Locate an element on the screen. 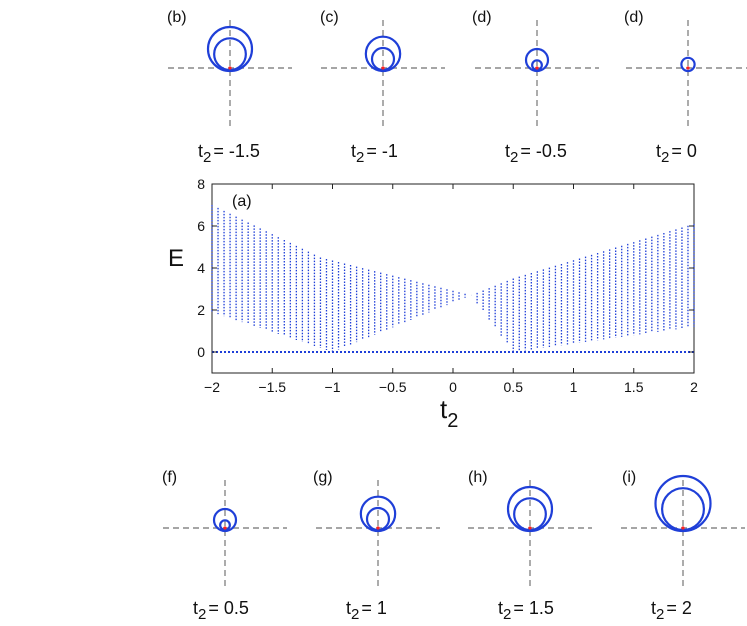 Image resolution: width=747 pixels, height=626 pixels. panel-caption: t2 = 2 is located at coordinates (671, 610).